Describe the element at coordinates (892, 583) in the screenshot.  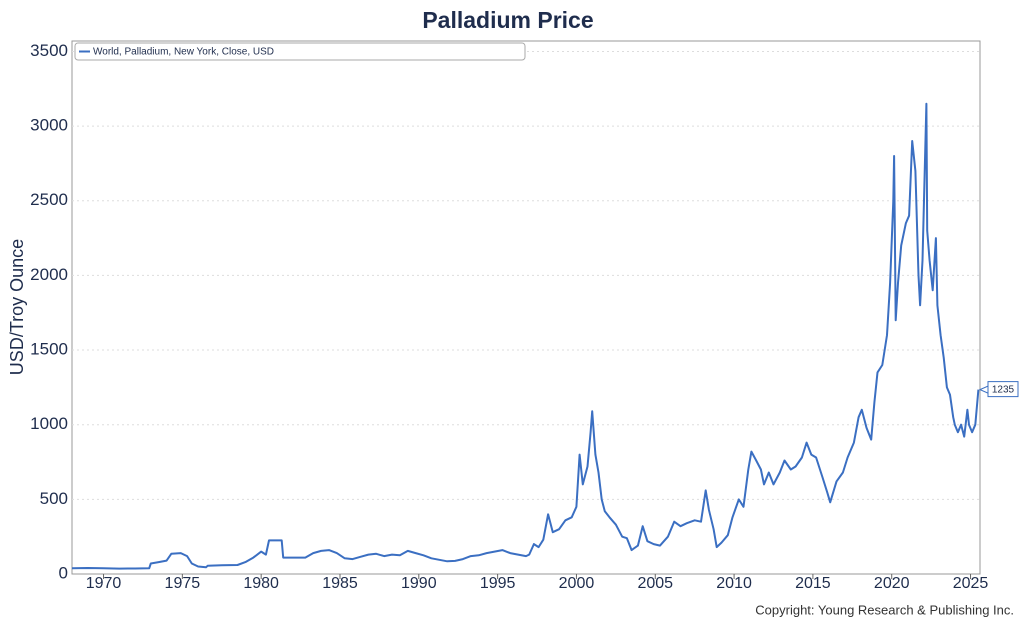
I see `x-tick-label: 2020` at that location.